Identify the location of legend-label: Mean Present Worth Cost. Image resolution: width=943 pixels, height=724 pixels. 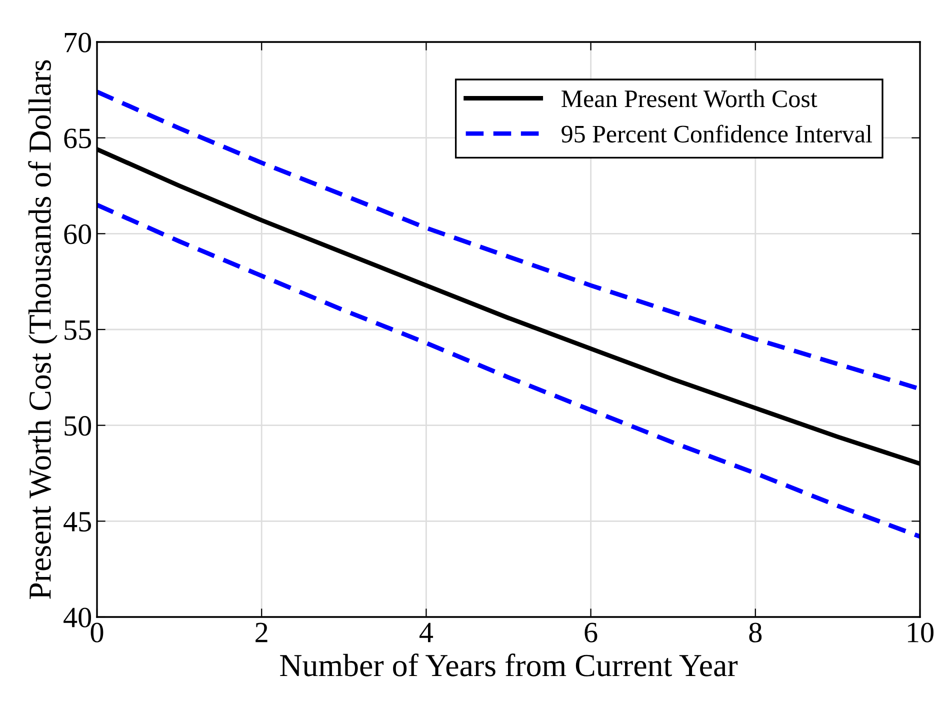
(690, 99).